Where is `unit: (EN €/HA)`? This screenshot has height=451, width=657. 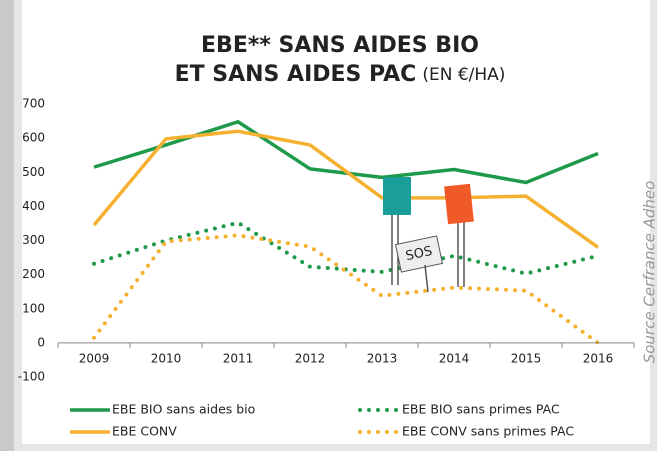
unit: (EN €/HA) is located at coordinates (463, 75).